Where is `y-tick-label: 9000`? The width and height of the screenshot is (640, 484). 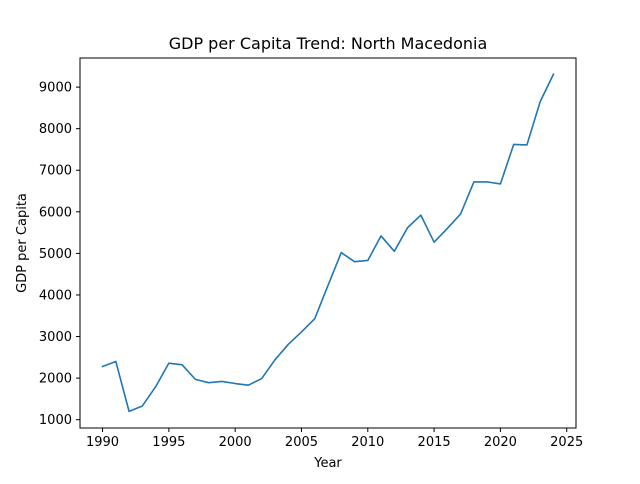 y-tick-label: 9000 is located at coordinates (55, 88).